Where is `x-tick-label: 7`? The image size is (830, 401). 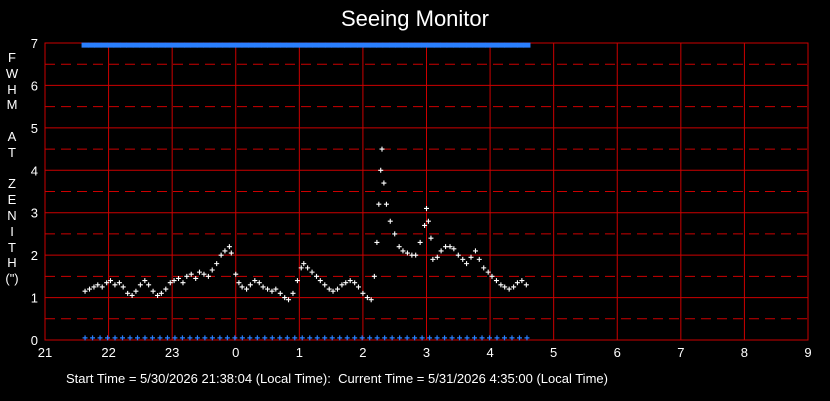 x-tick-label: 7 is located at coordinates (680, 352).